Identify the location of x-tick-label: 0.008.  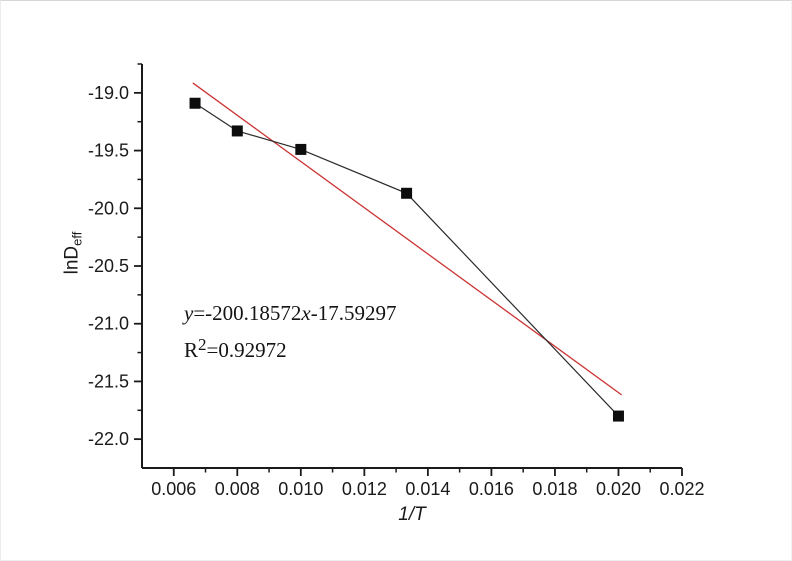
(237, 489).